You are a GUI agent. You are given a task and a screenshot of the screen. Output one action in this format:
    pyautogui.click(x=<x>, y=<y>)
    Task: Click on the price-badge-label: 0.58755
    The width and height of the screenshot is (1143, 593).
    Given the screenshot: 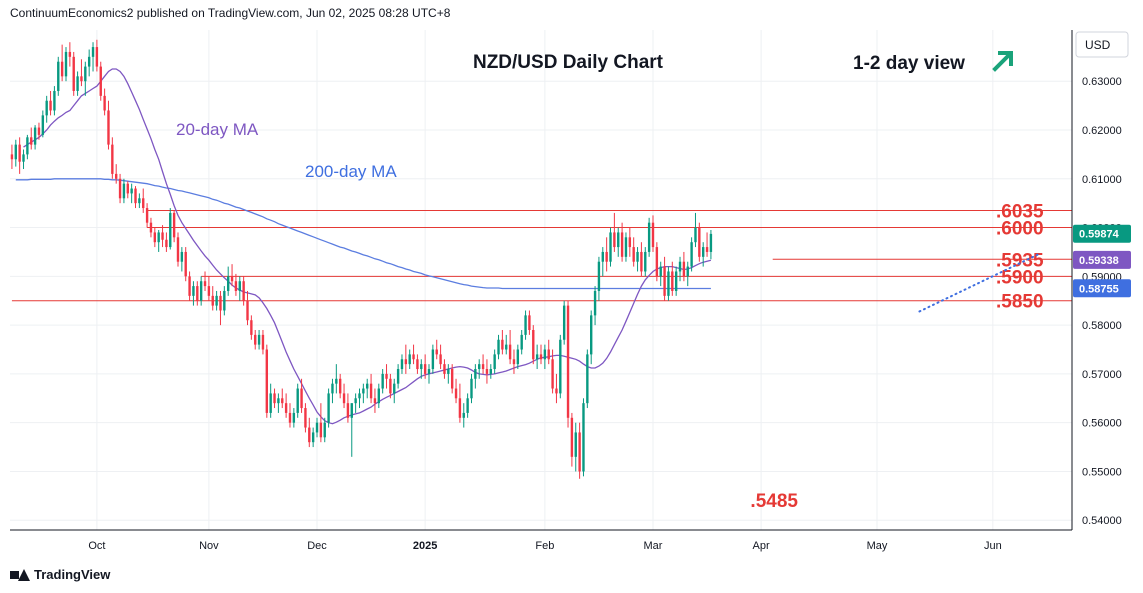 What is the action you would take?
    pyautogui.click(x=1099, y=289)
    